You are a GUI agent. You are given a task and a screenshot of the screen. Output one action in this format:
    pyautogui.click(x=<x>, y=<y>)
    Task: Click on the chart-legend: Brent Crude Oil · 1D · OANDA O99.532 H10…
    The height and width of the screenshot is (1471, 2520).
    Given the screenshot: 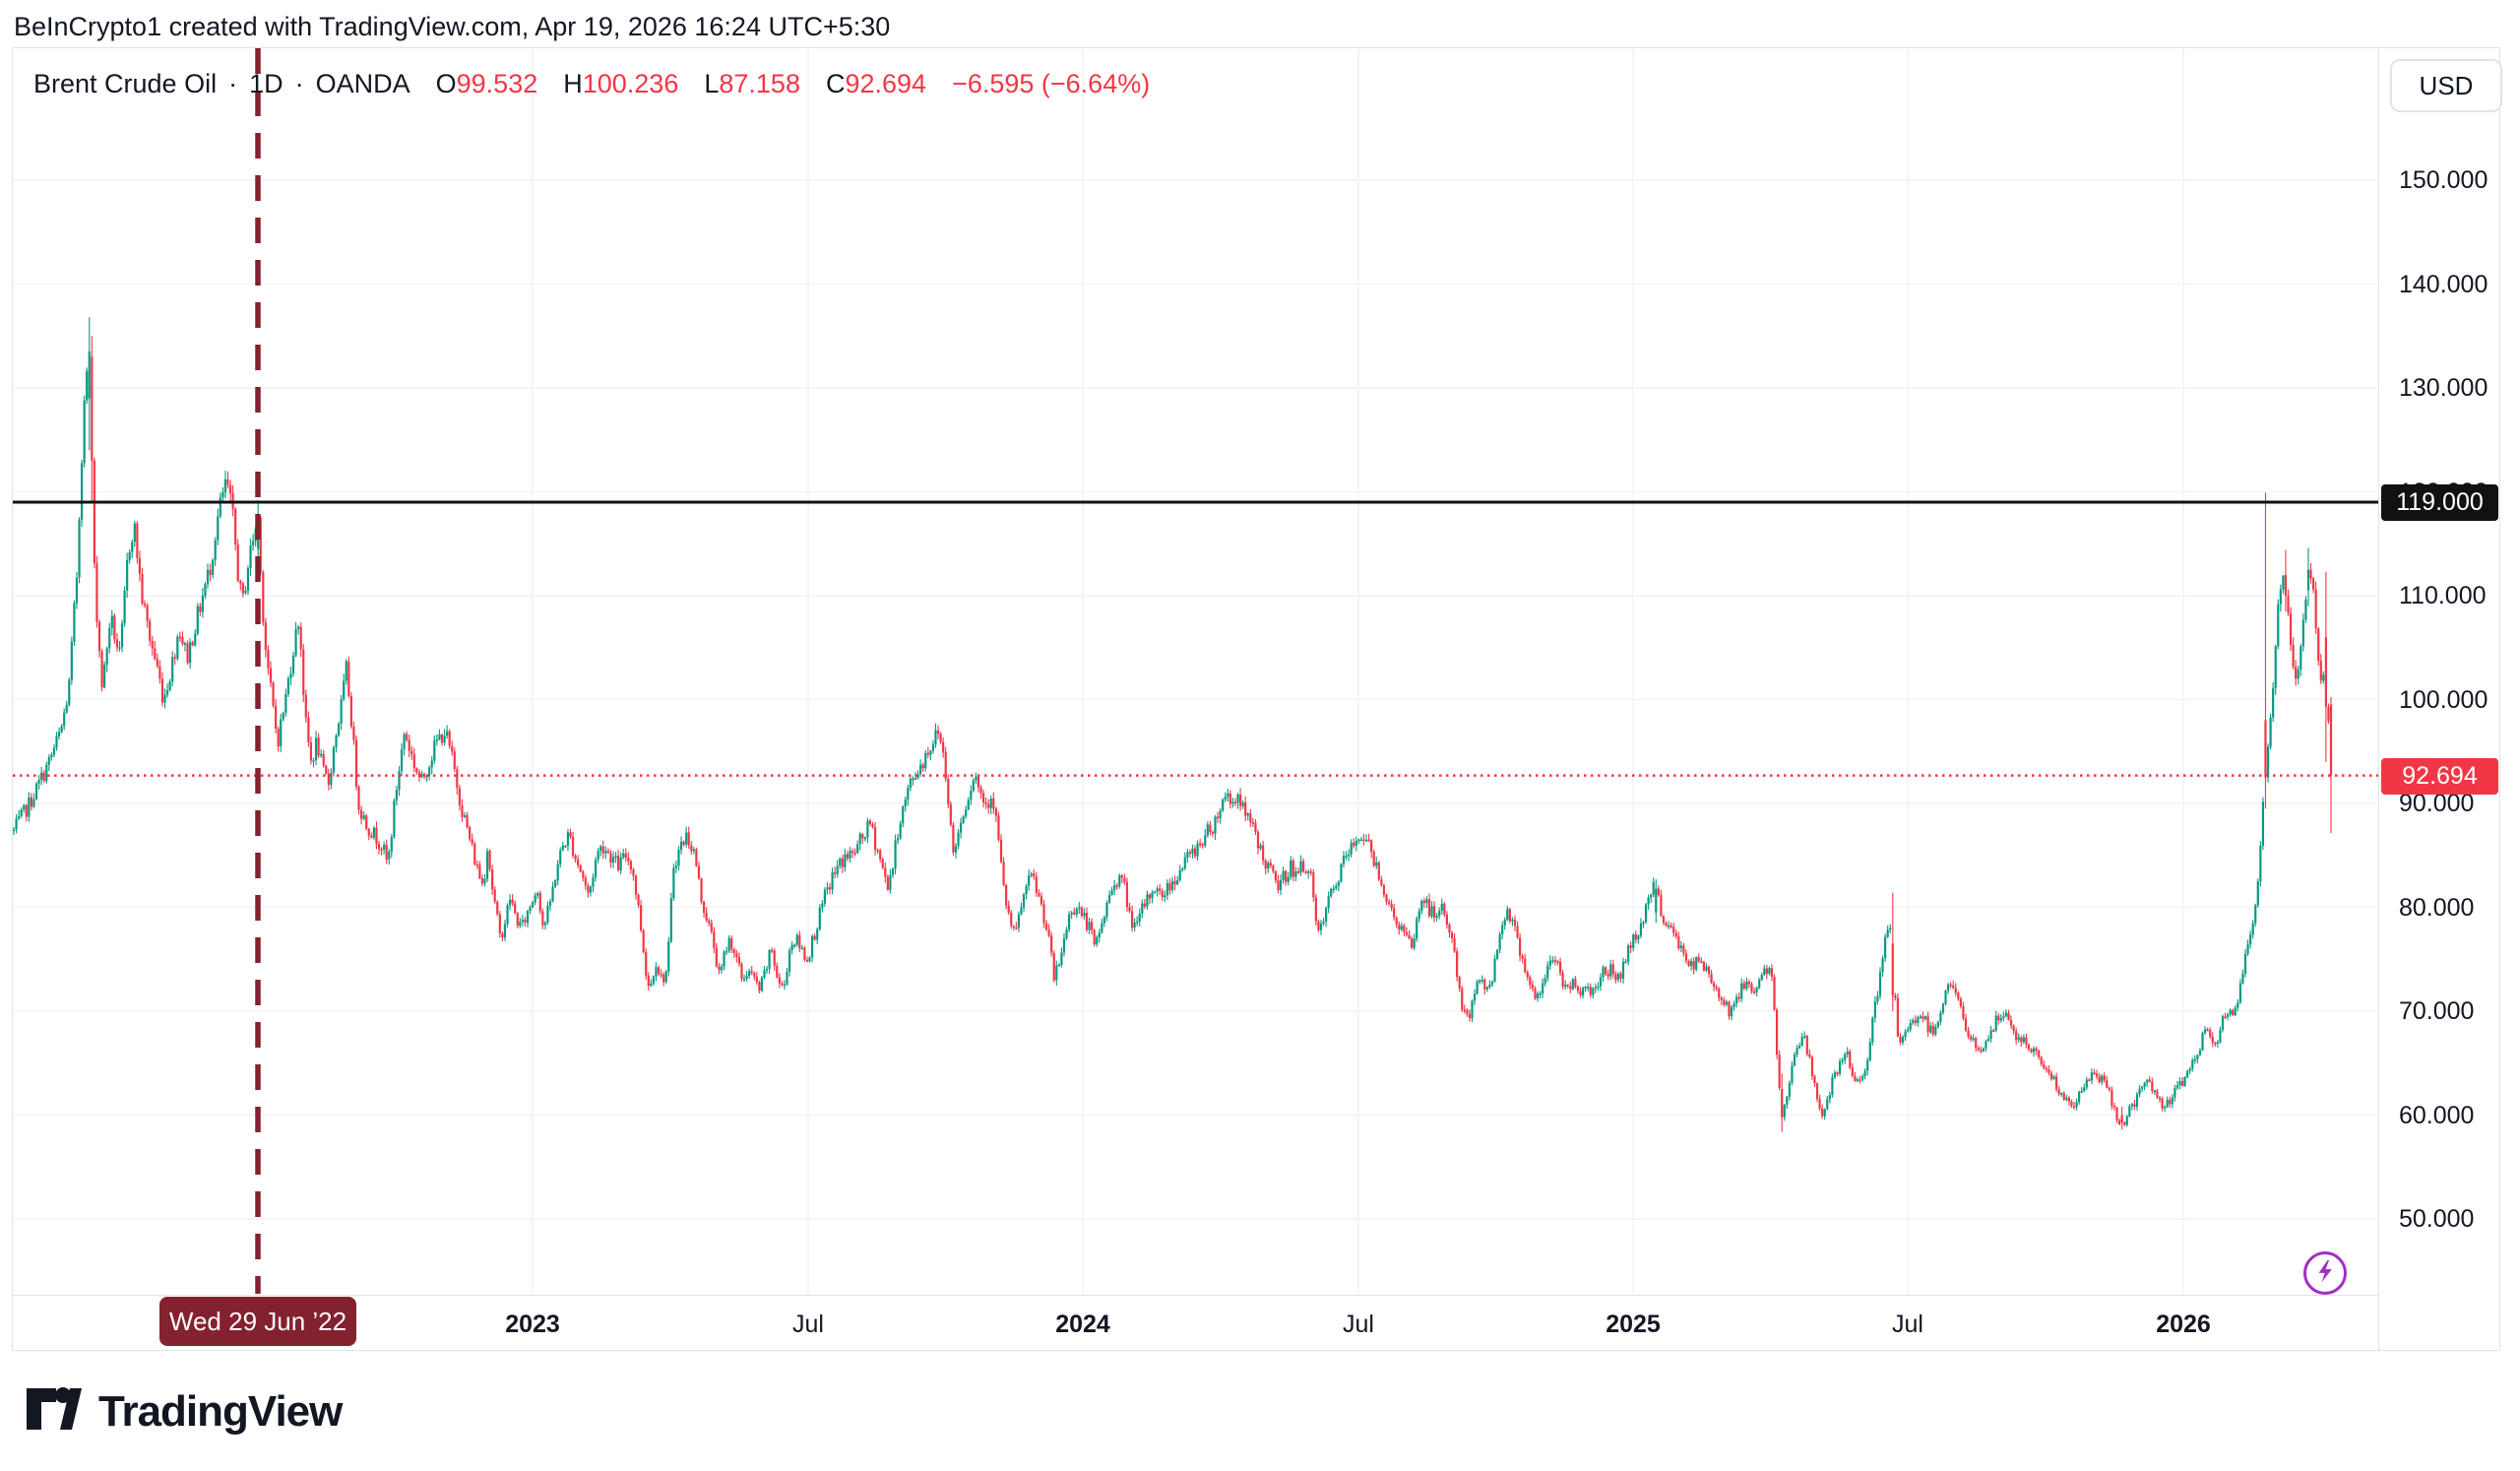 What is the action you would take?
    pyautogui.click(x=591, y=84)
    